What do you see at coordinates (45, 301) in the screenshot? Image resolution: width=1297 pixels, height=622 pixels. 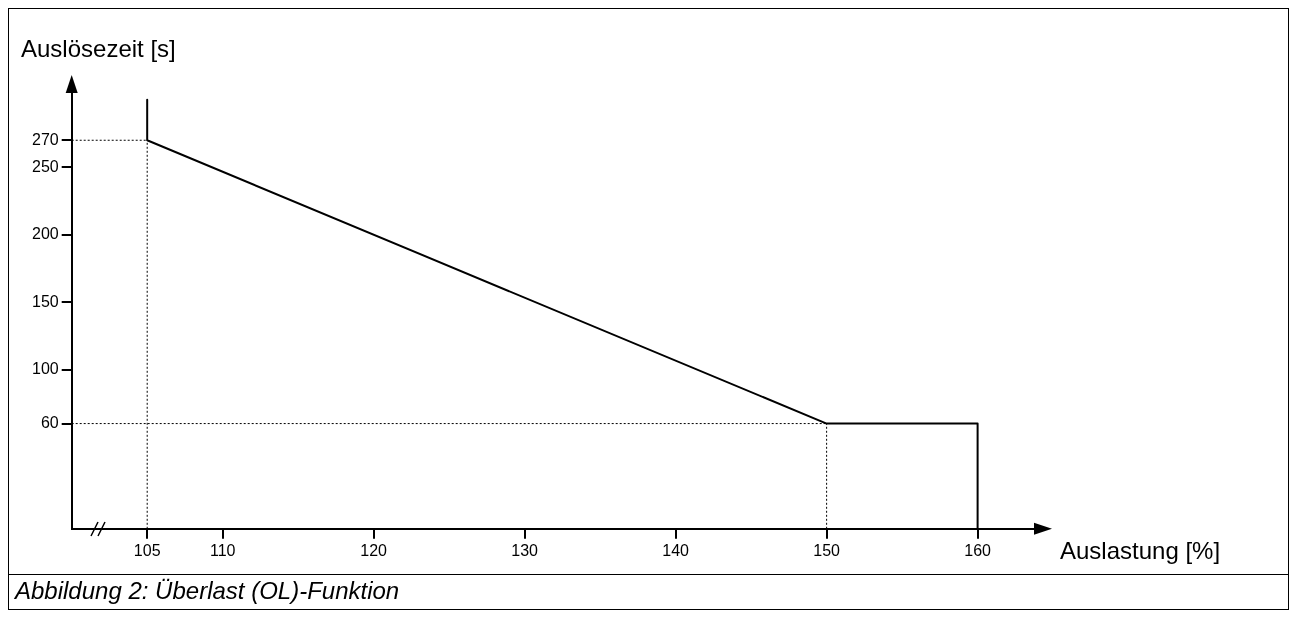 I see `y-tick-label: 150` at bounding box center [45, 301].